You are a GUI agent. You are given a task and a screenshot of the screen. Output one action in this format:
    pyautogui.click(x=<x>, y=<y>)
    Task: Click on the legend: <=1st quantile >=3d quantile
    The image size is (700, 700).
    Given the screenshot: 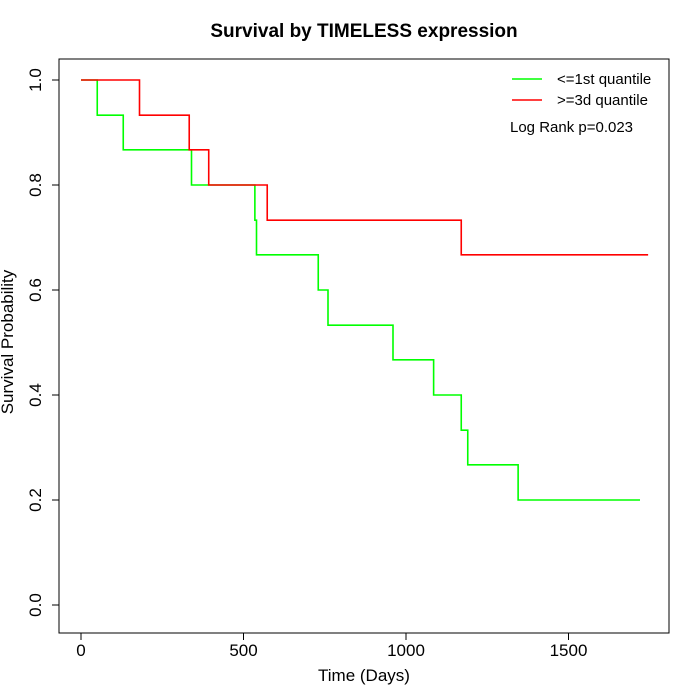 What is the action you would take?
    pyautogui.click(x=581, y=90)
    